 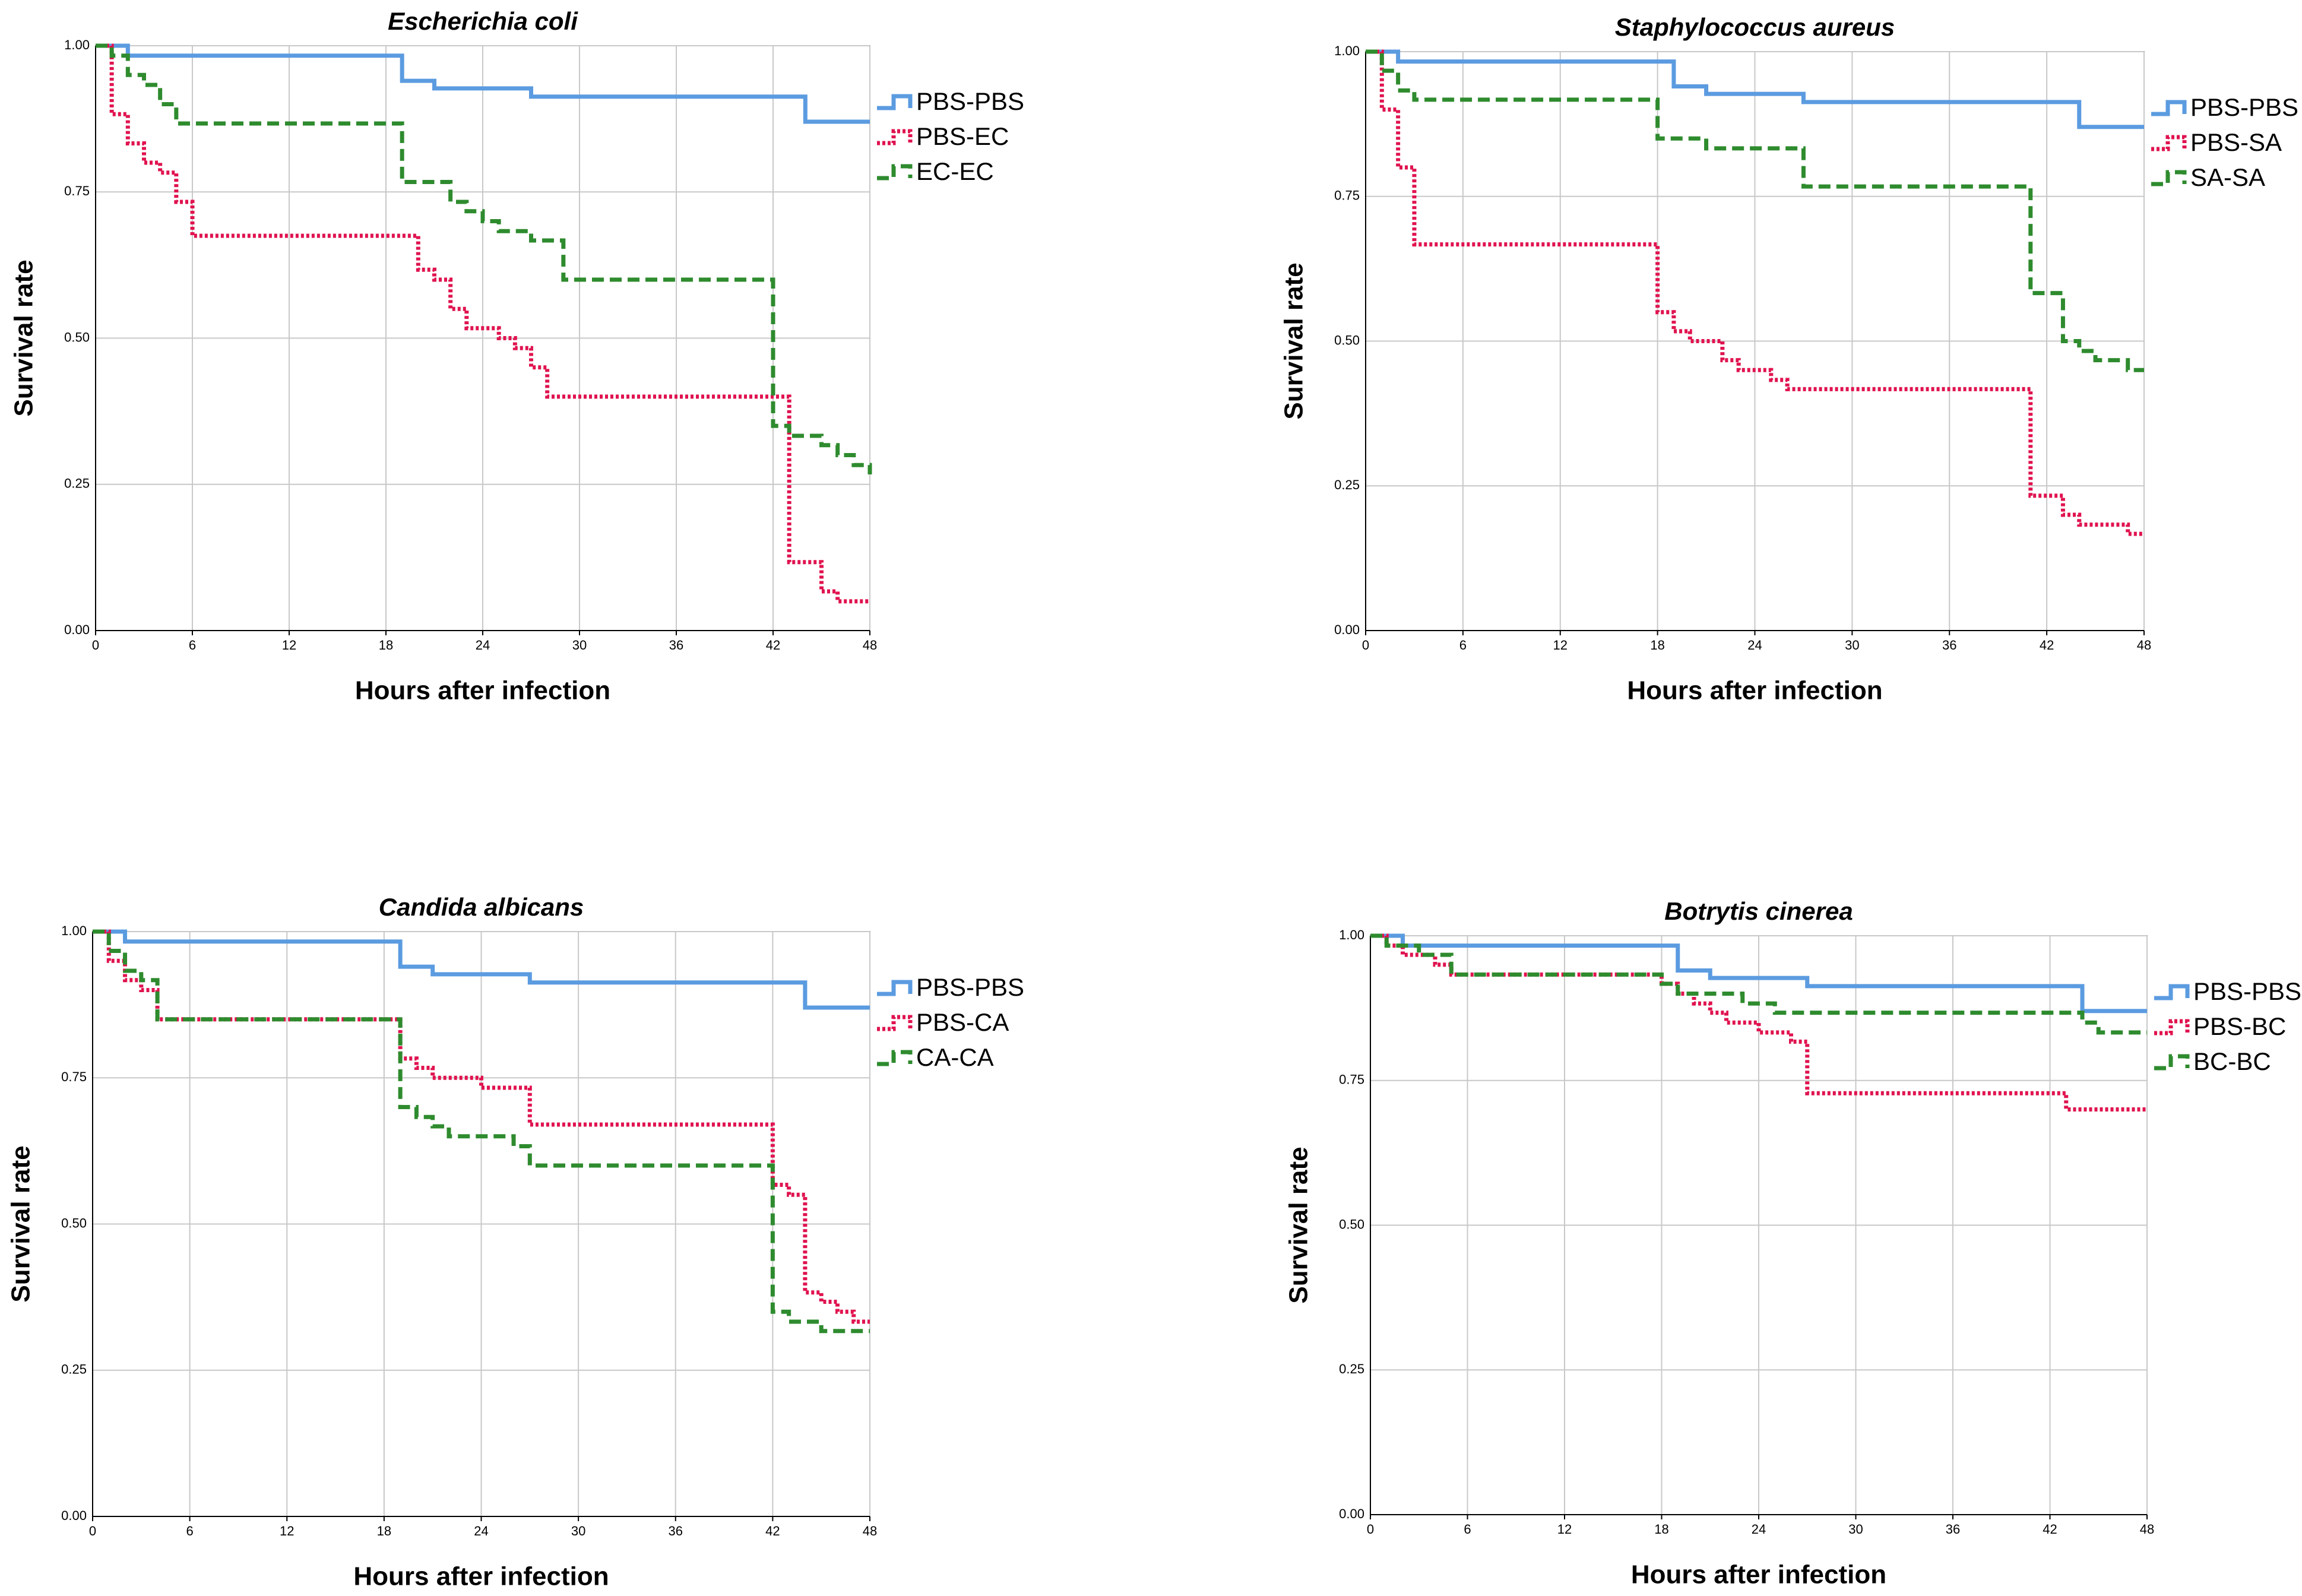 I want to click on legend-label: EC-EC, so click(x=955, y=171).